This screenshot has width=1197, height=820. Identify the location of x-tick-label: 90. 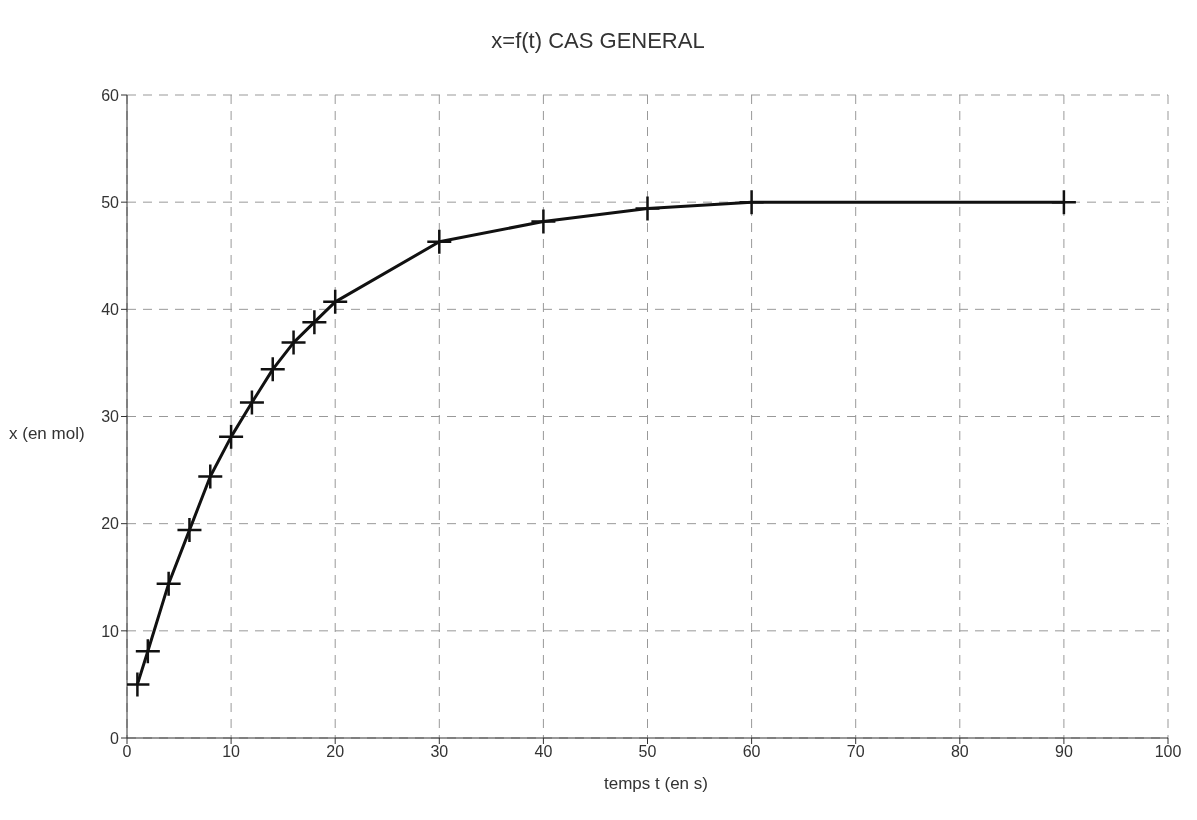
(1064, 752).